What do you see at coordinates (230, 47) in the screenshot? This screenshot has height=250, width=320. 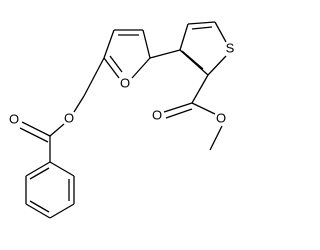 I see `atom-label: S` at bounding box center [230, 47].